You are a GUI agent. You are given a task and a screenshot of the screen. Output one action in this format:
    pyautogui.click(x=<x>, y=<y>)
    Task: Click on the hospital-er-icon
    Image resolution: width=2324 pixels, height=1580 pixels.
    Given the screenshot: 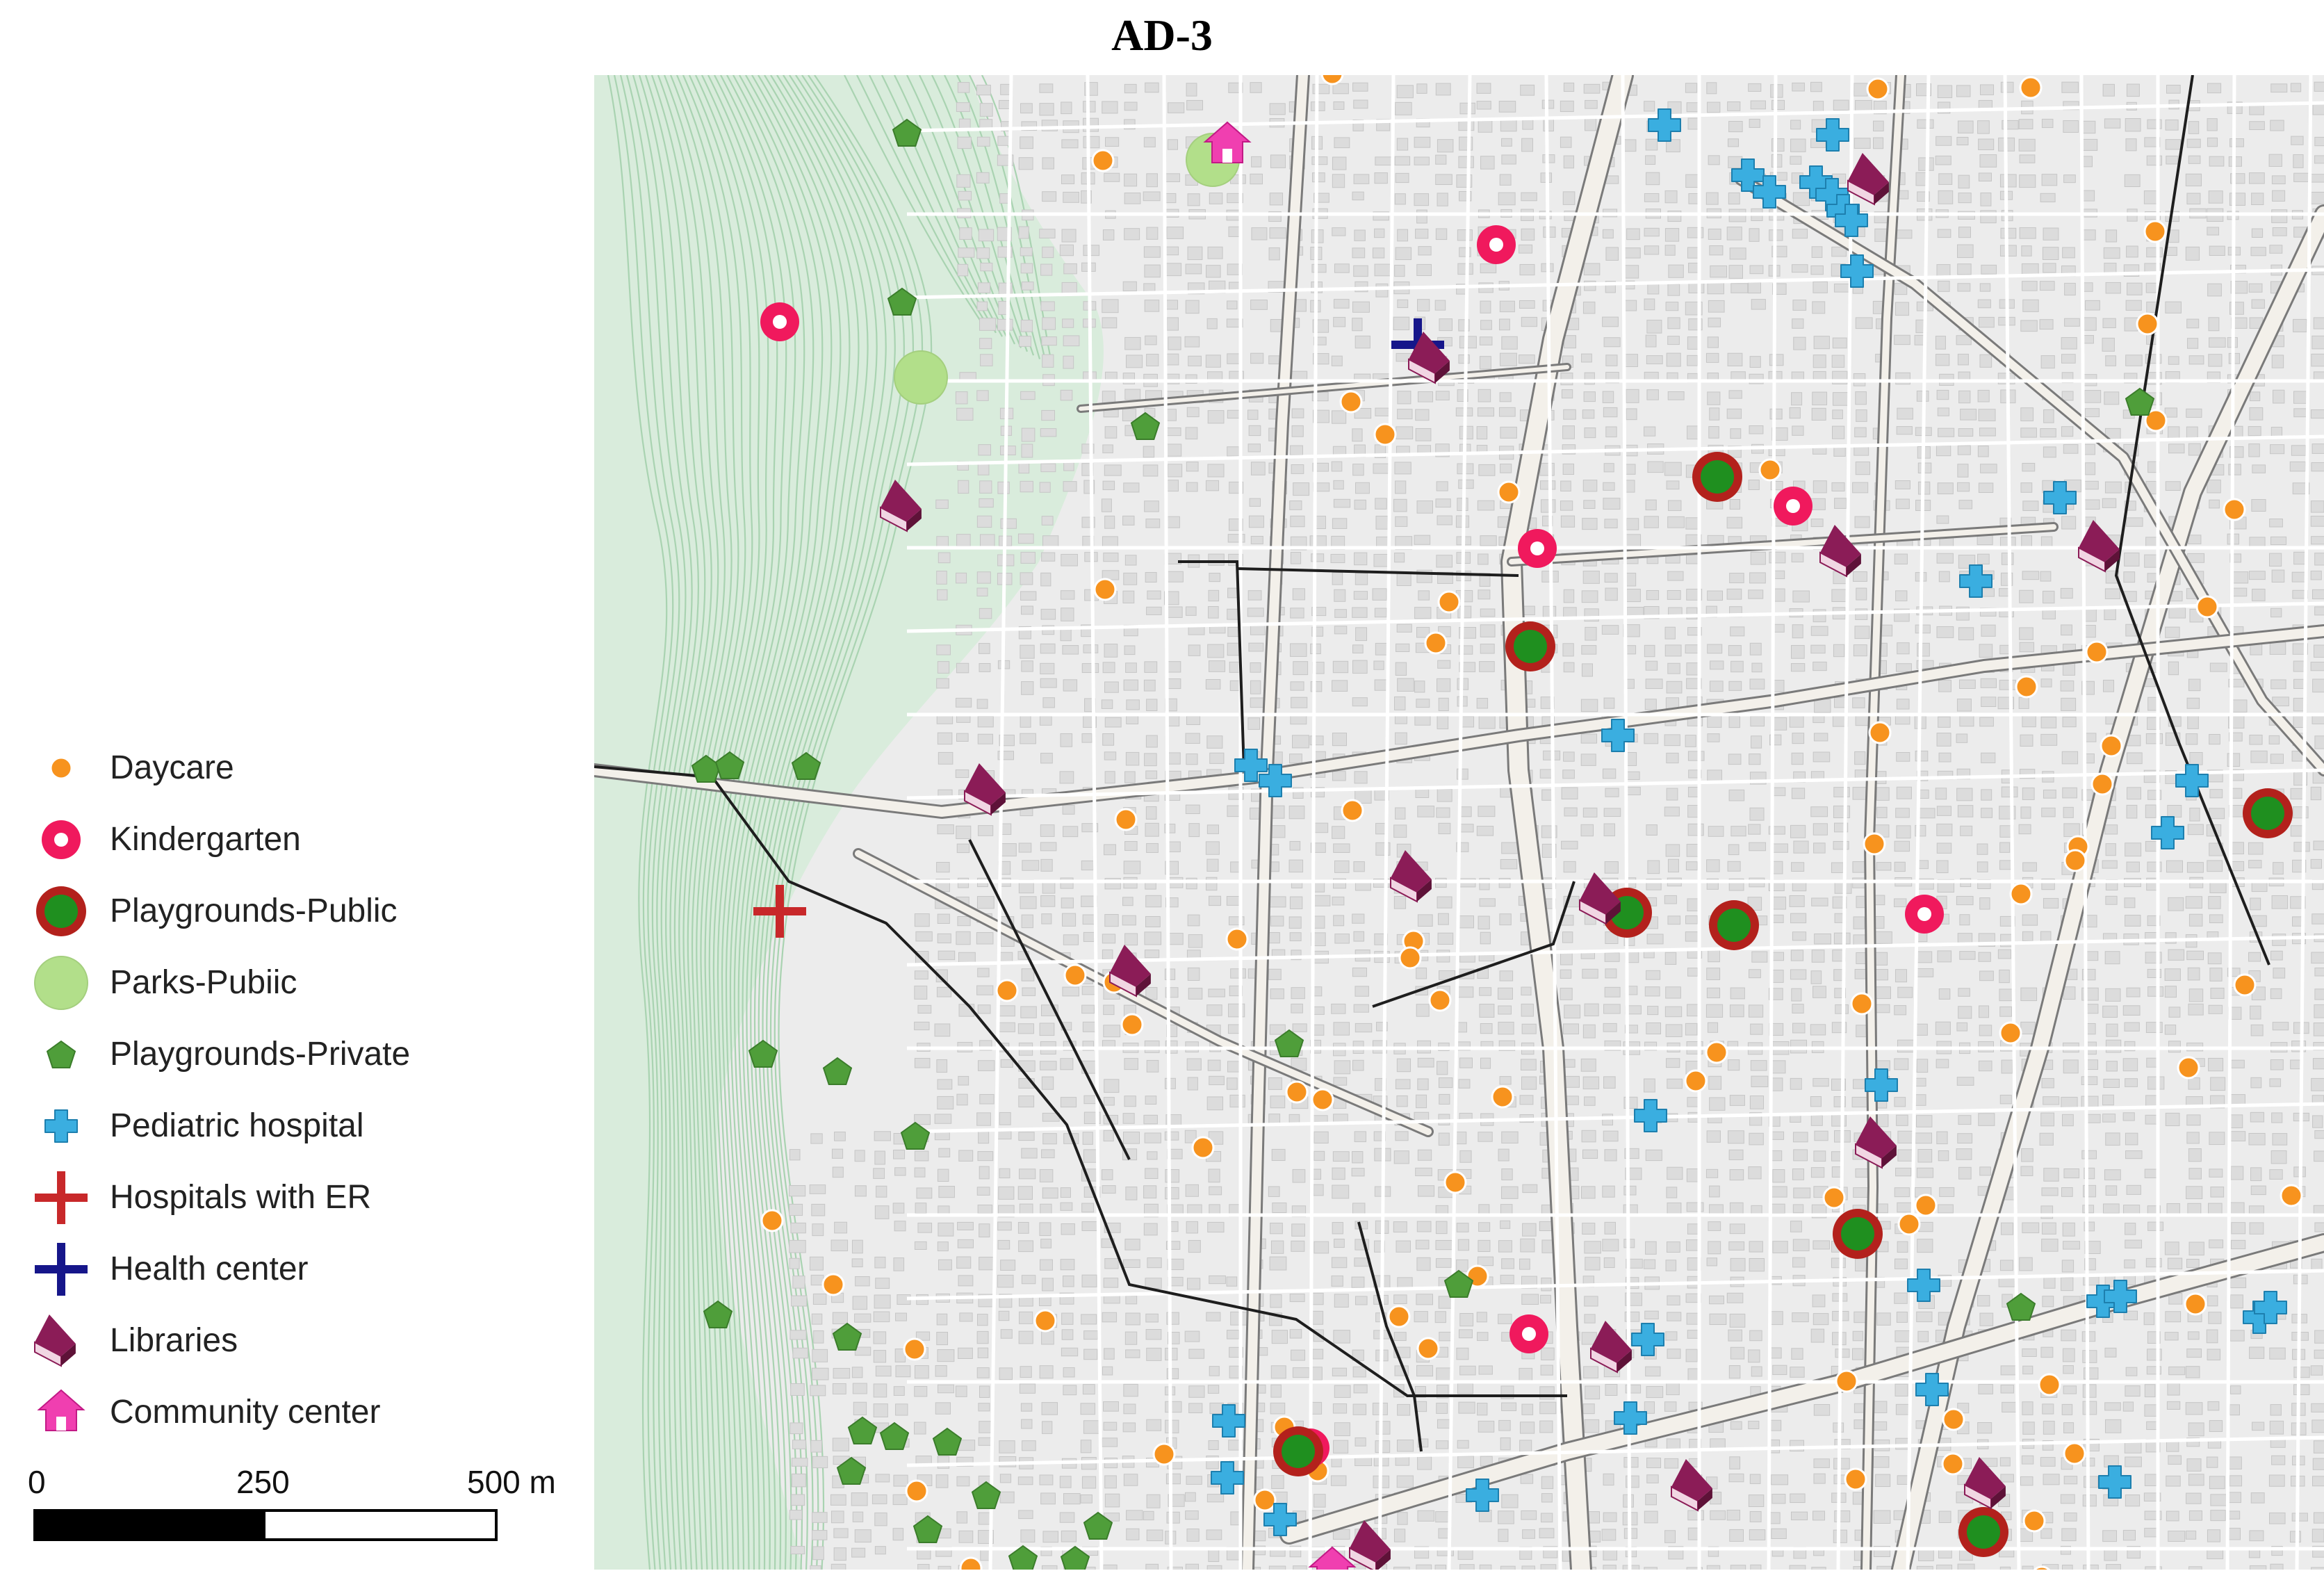 What is the action you would take?
    pyautogui.click(x=779, y=911)
    